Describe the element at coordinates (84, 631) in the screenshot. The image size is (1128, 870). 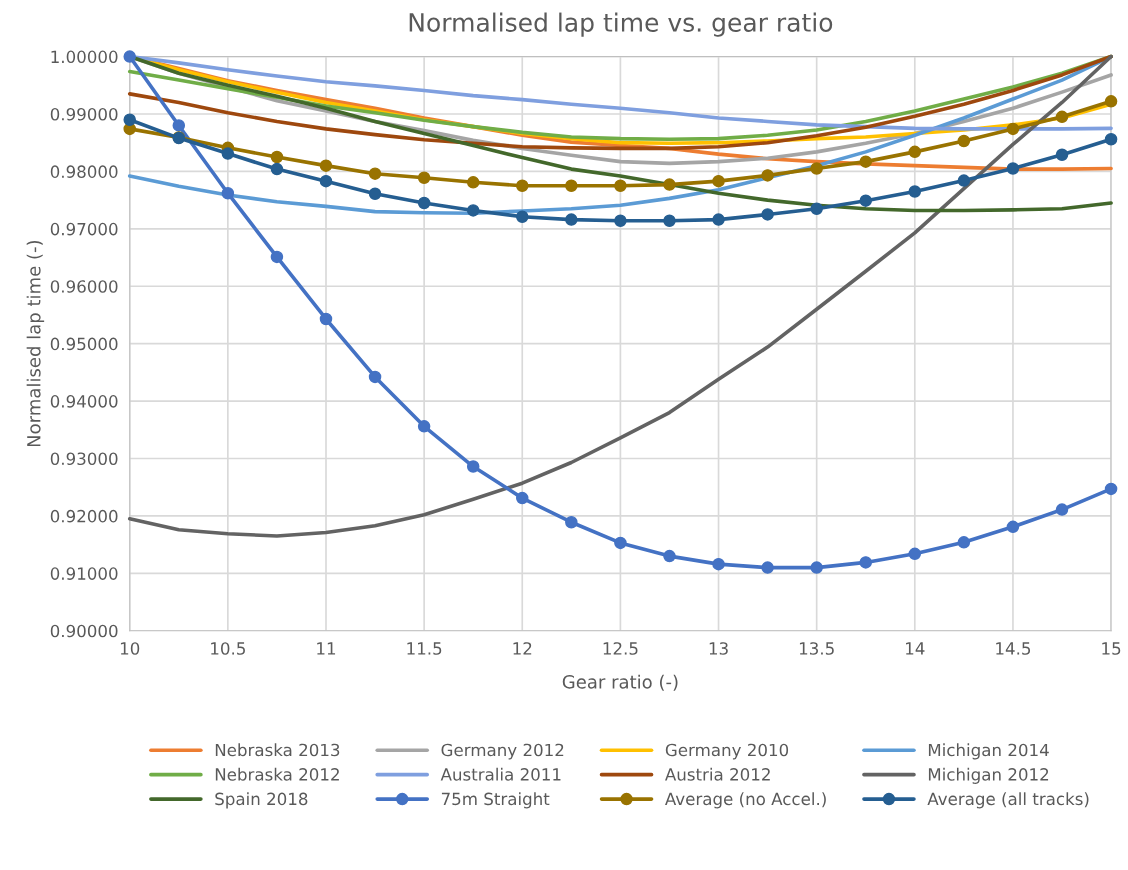
I see `y-tick-label: 0.90000` at that location.